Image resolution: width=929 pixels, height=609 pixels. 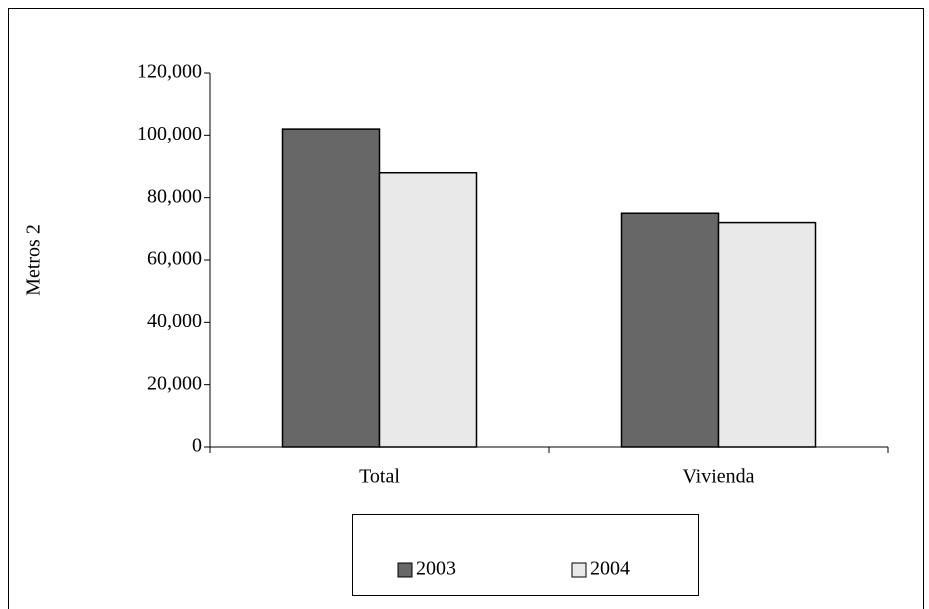 I want to click on y-tick-label: 100,000, so click(x=169, y=134).